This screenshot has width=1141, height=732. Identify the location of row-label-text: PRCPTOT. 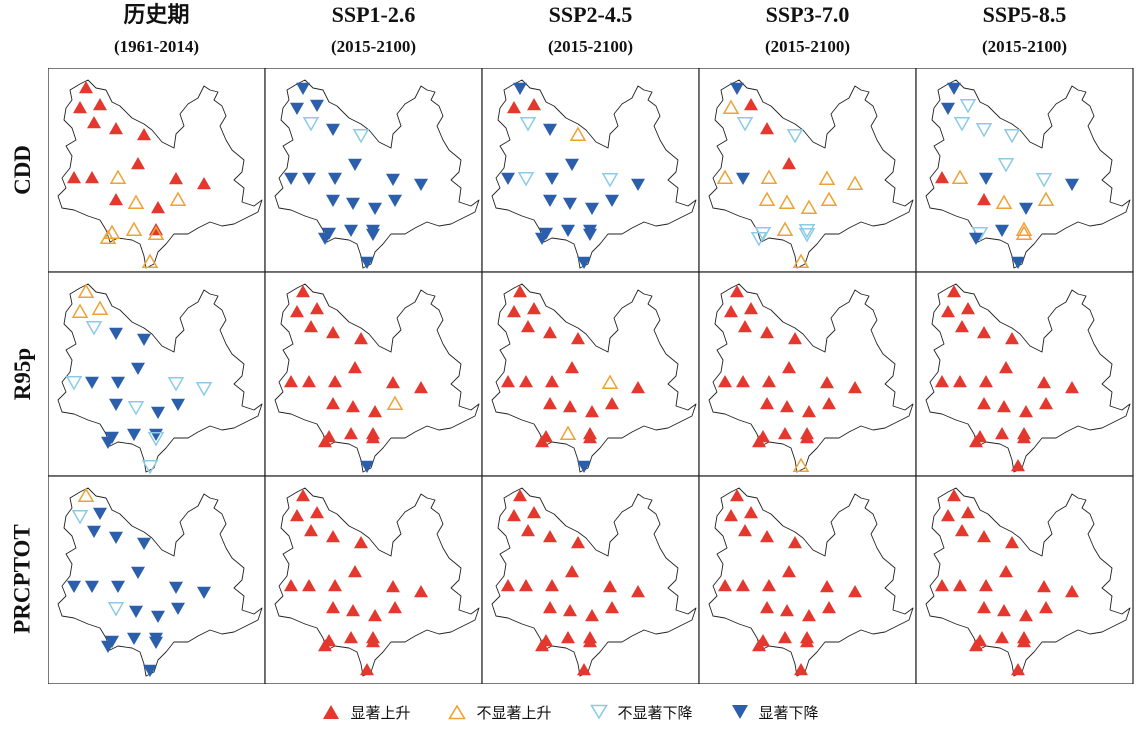
(23, 579).